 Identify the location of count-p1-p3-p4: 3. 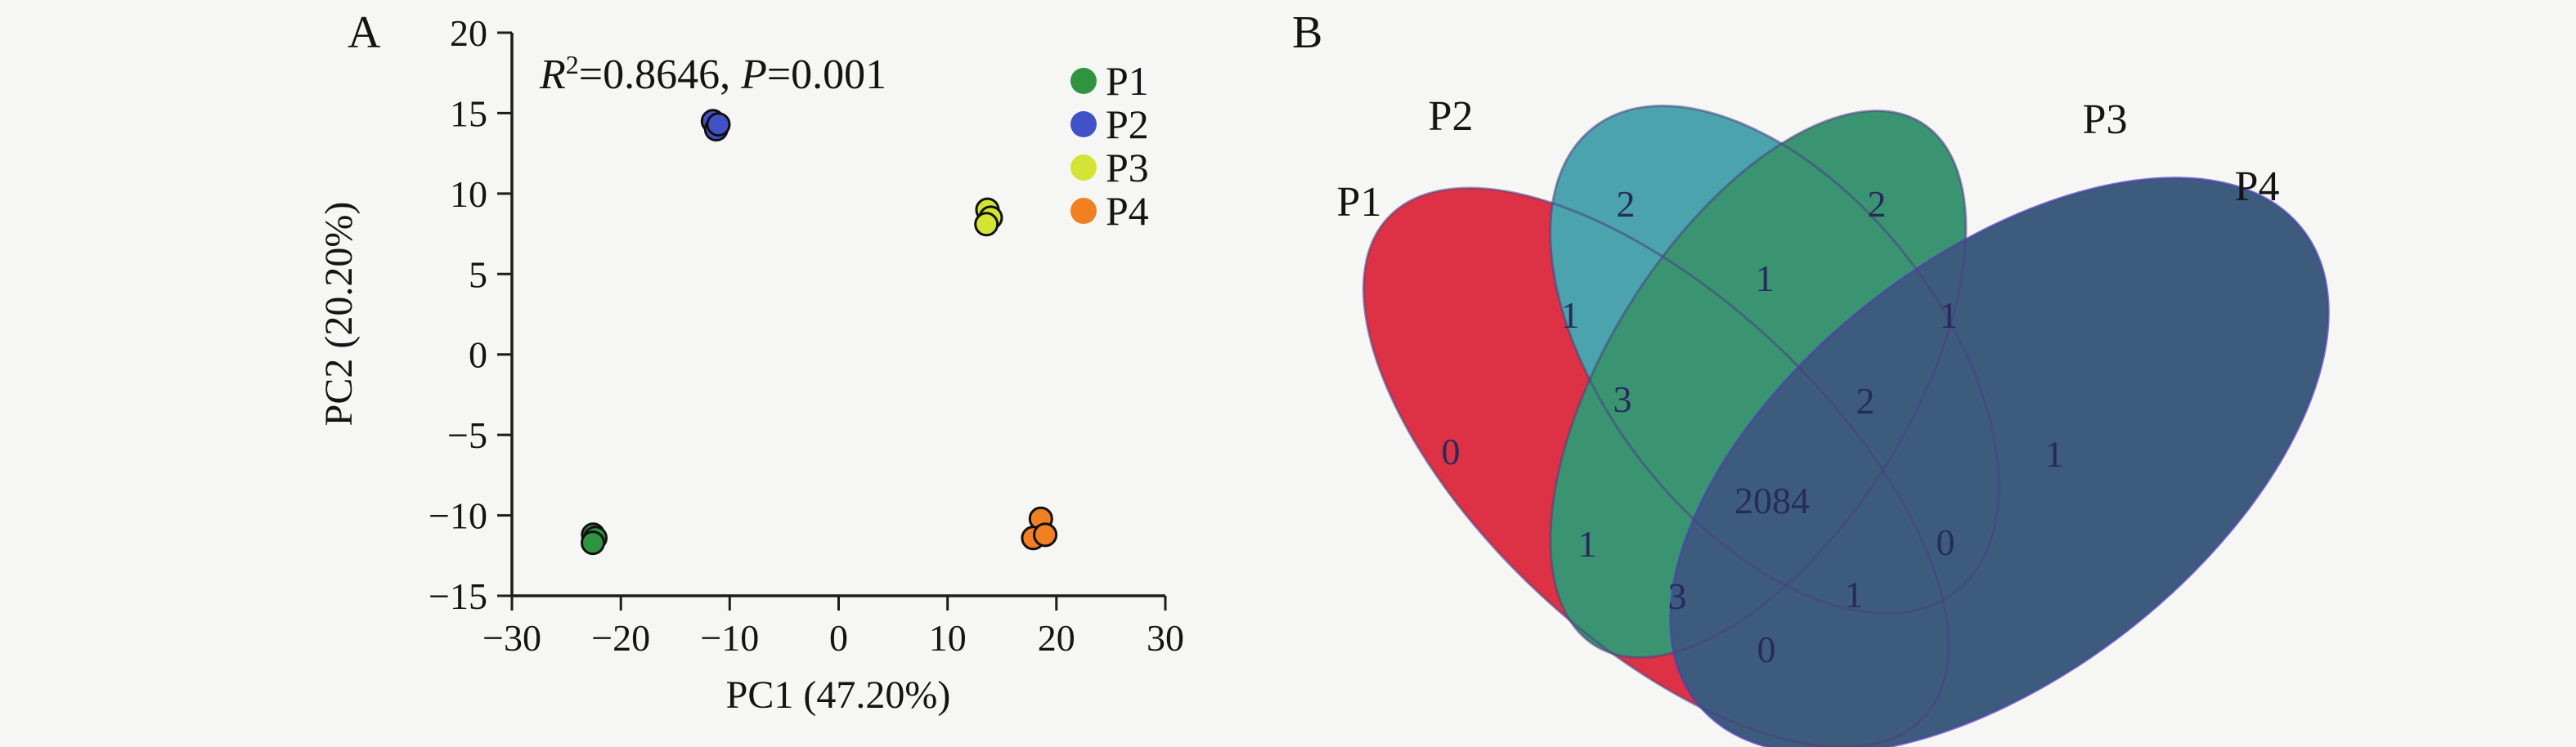
(1677, 596).